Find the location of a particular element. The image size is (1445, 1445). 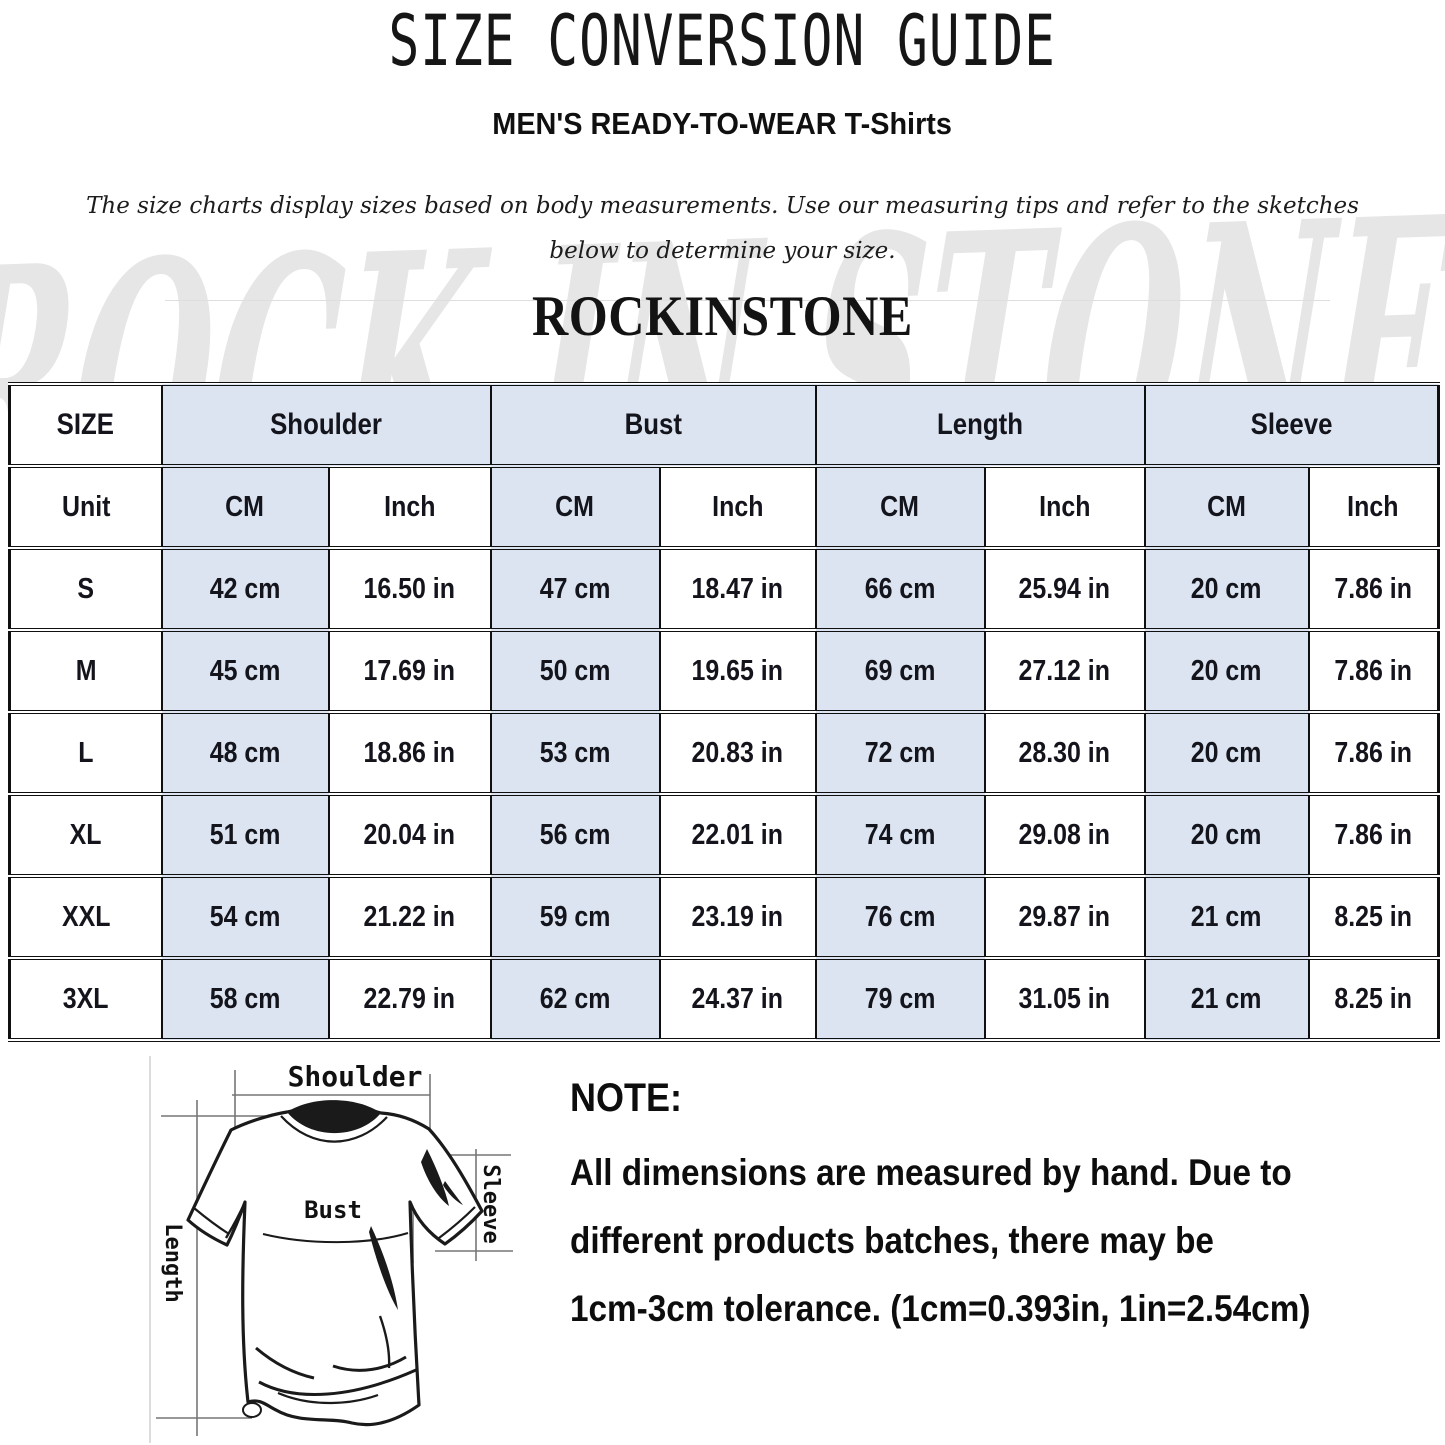

tshirt-outline is located at coordinates (335, 1266).